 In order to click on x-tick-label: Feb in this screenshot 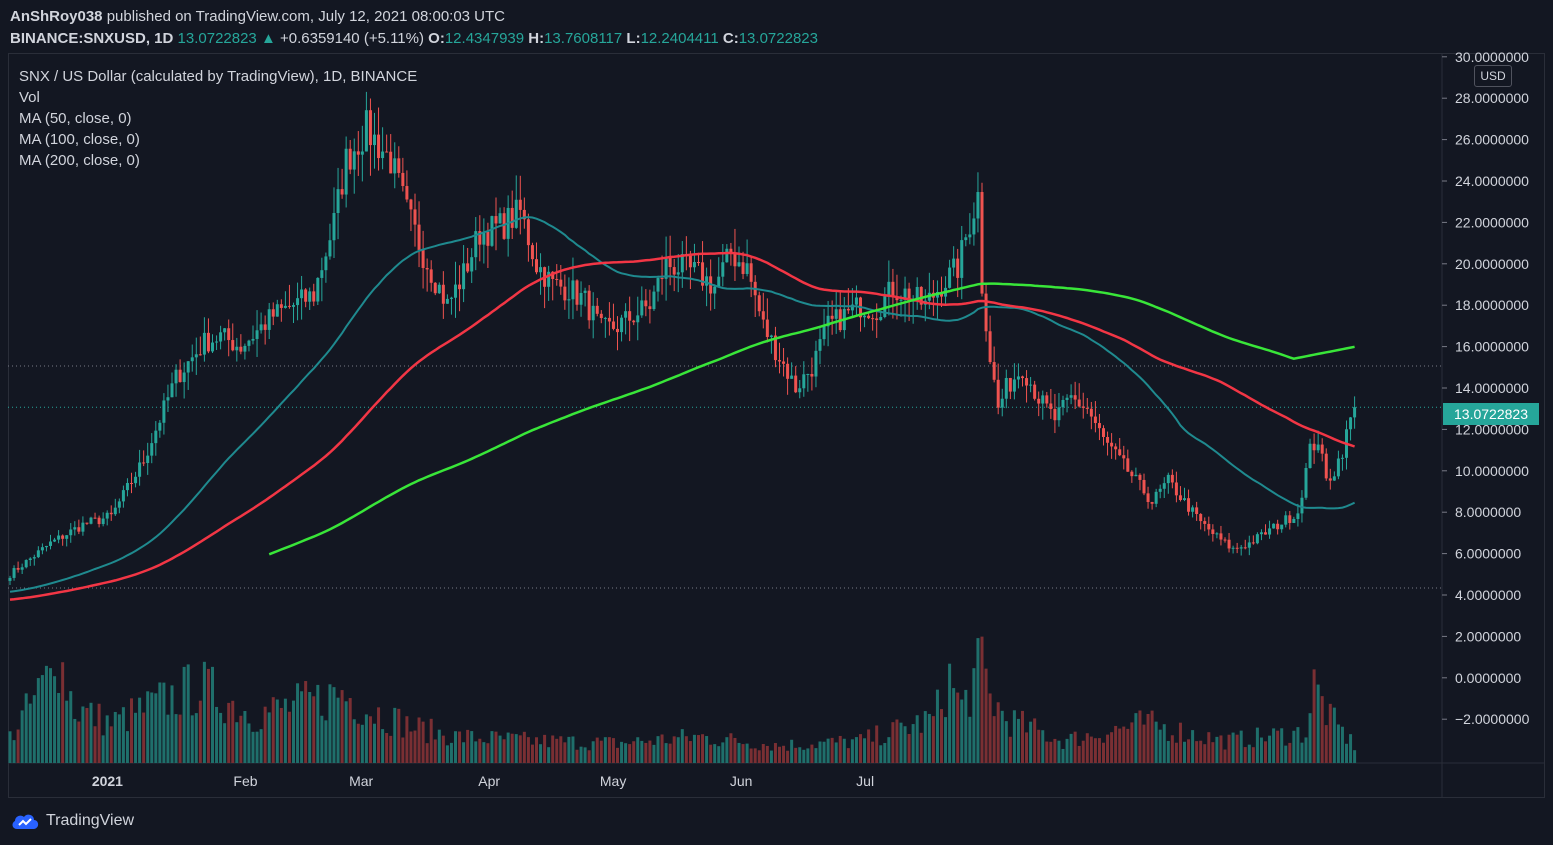, I will do `click(245, 781)`.